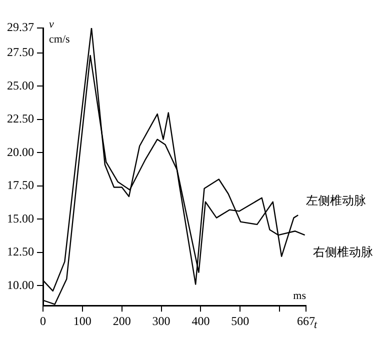 This screenshot has width=378, height=342. Describe the element at coordinates (20, 119) in the screenshot. I see `y-tick-label: 22.50` at that location.